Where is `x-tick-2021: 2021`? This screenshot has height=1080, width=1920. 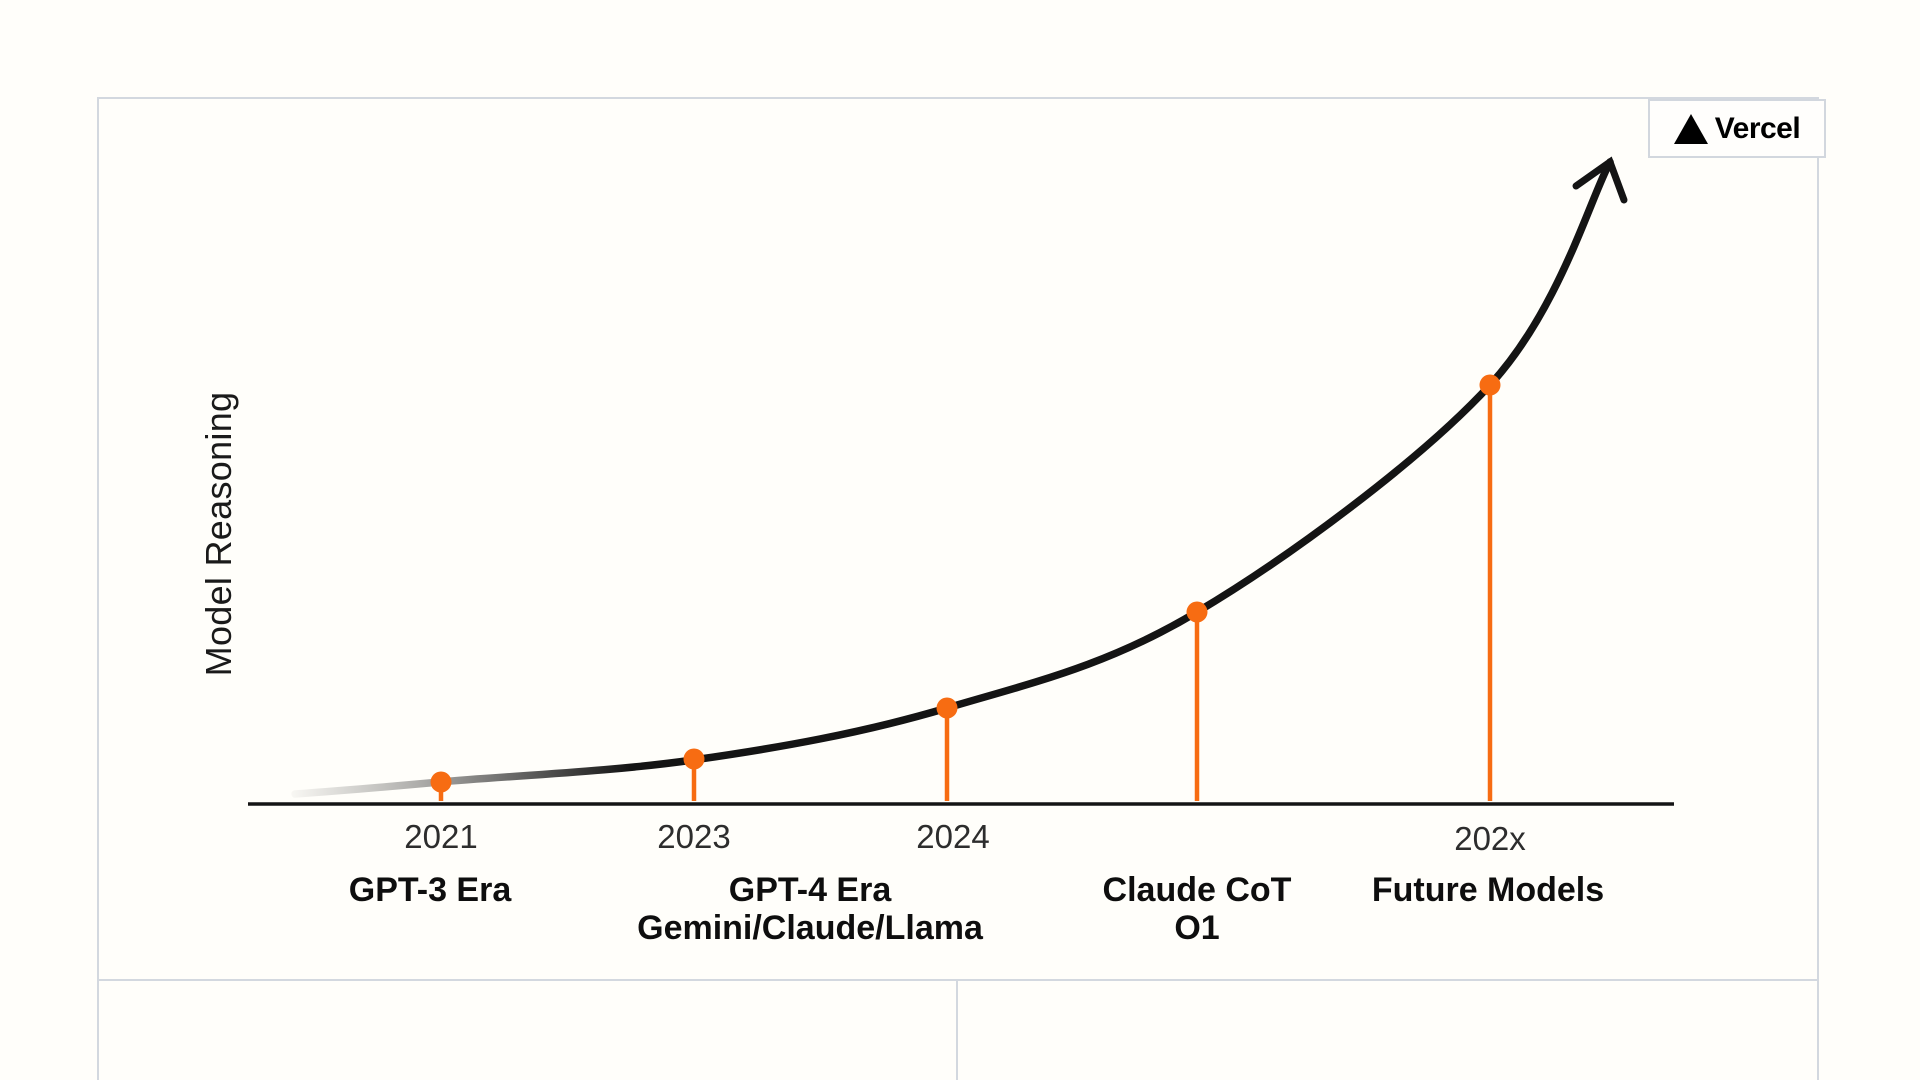
x-tick-2021: 2021 is located at coordinates (441, 836).